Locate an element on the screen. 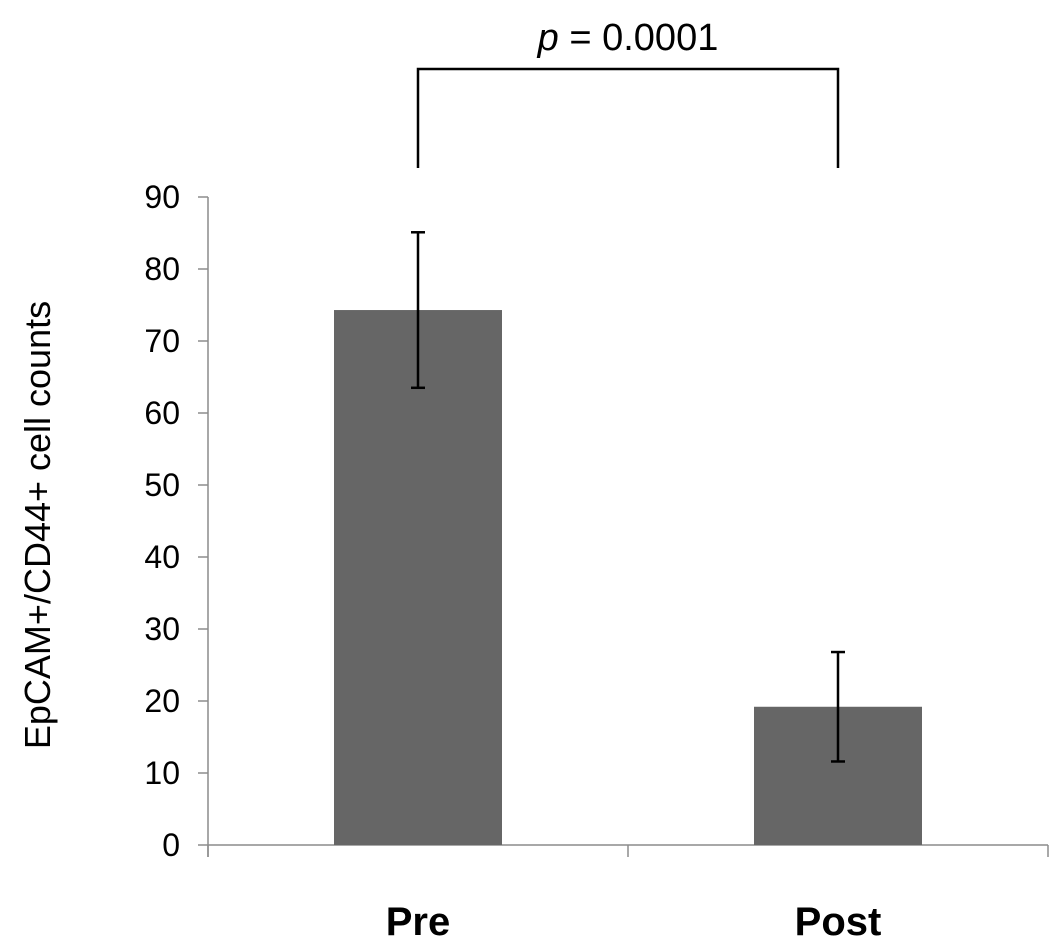 The image size is (1063, 950). y-tick-label: 90 is located at coordinates (162, 197).